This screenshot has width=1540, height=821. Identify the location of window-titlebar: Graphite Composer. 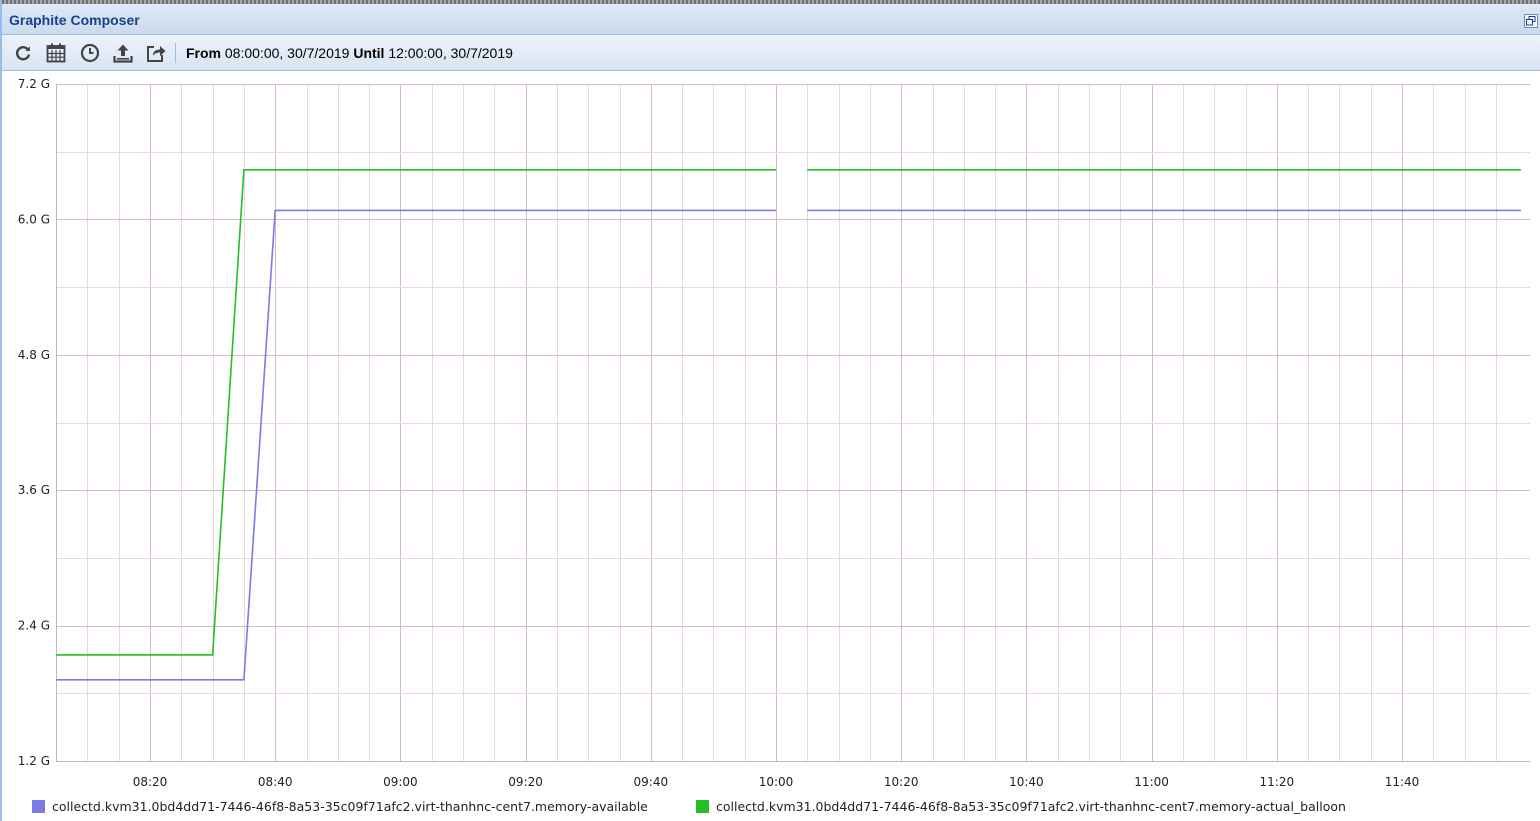
(771, 19).